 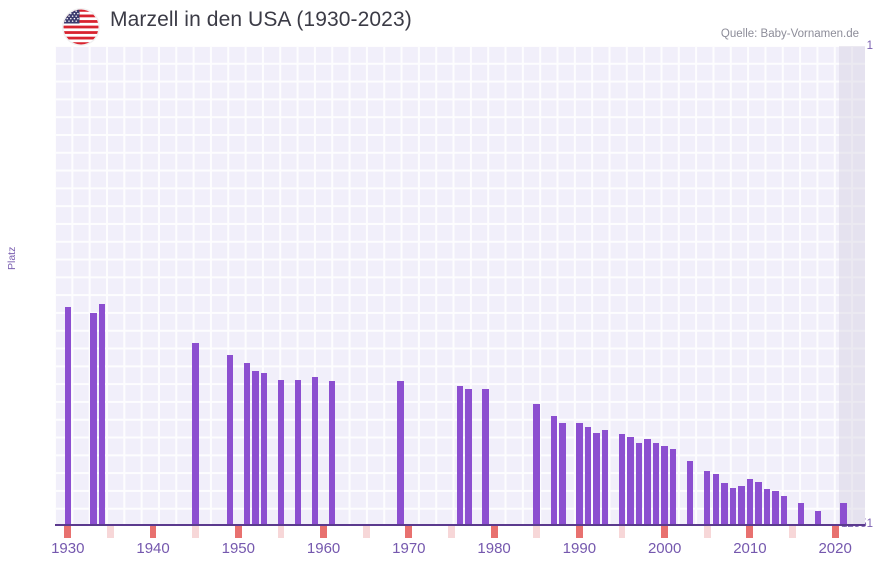 What do you see at coordinates (460, 532) in the screenshot?
I see `x-axis-tickmarks` at bounding box center [460, 532].